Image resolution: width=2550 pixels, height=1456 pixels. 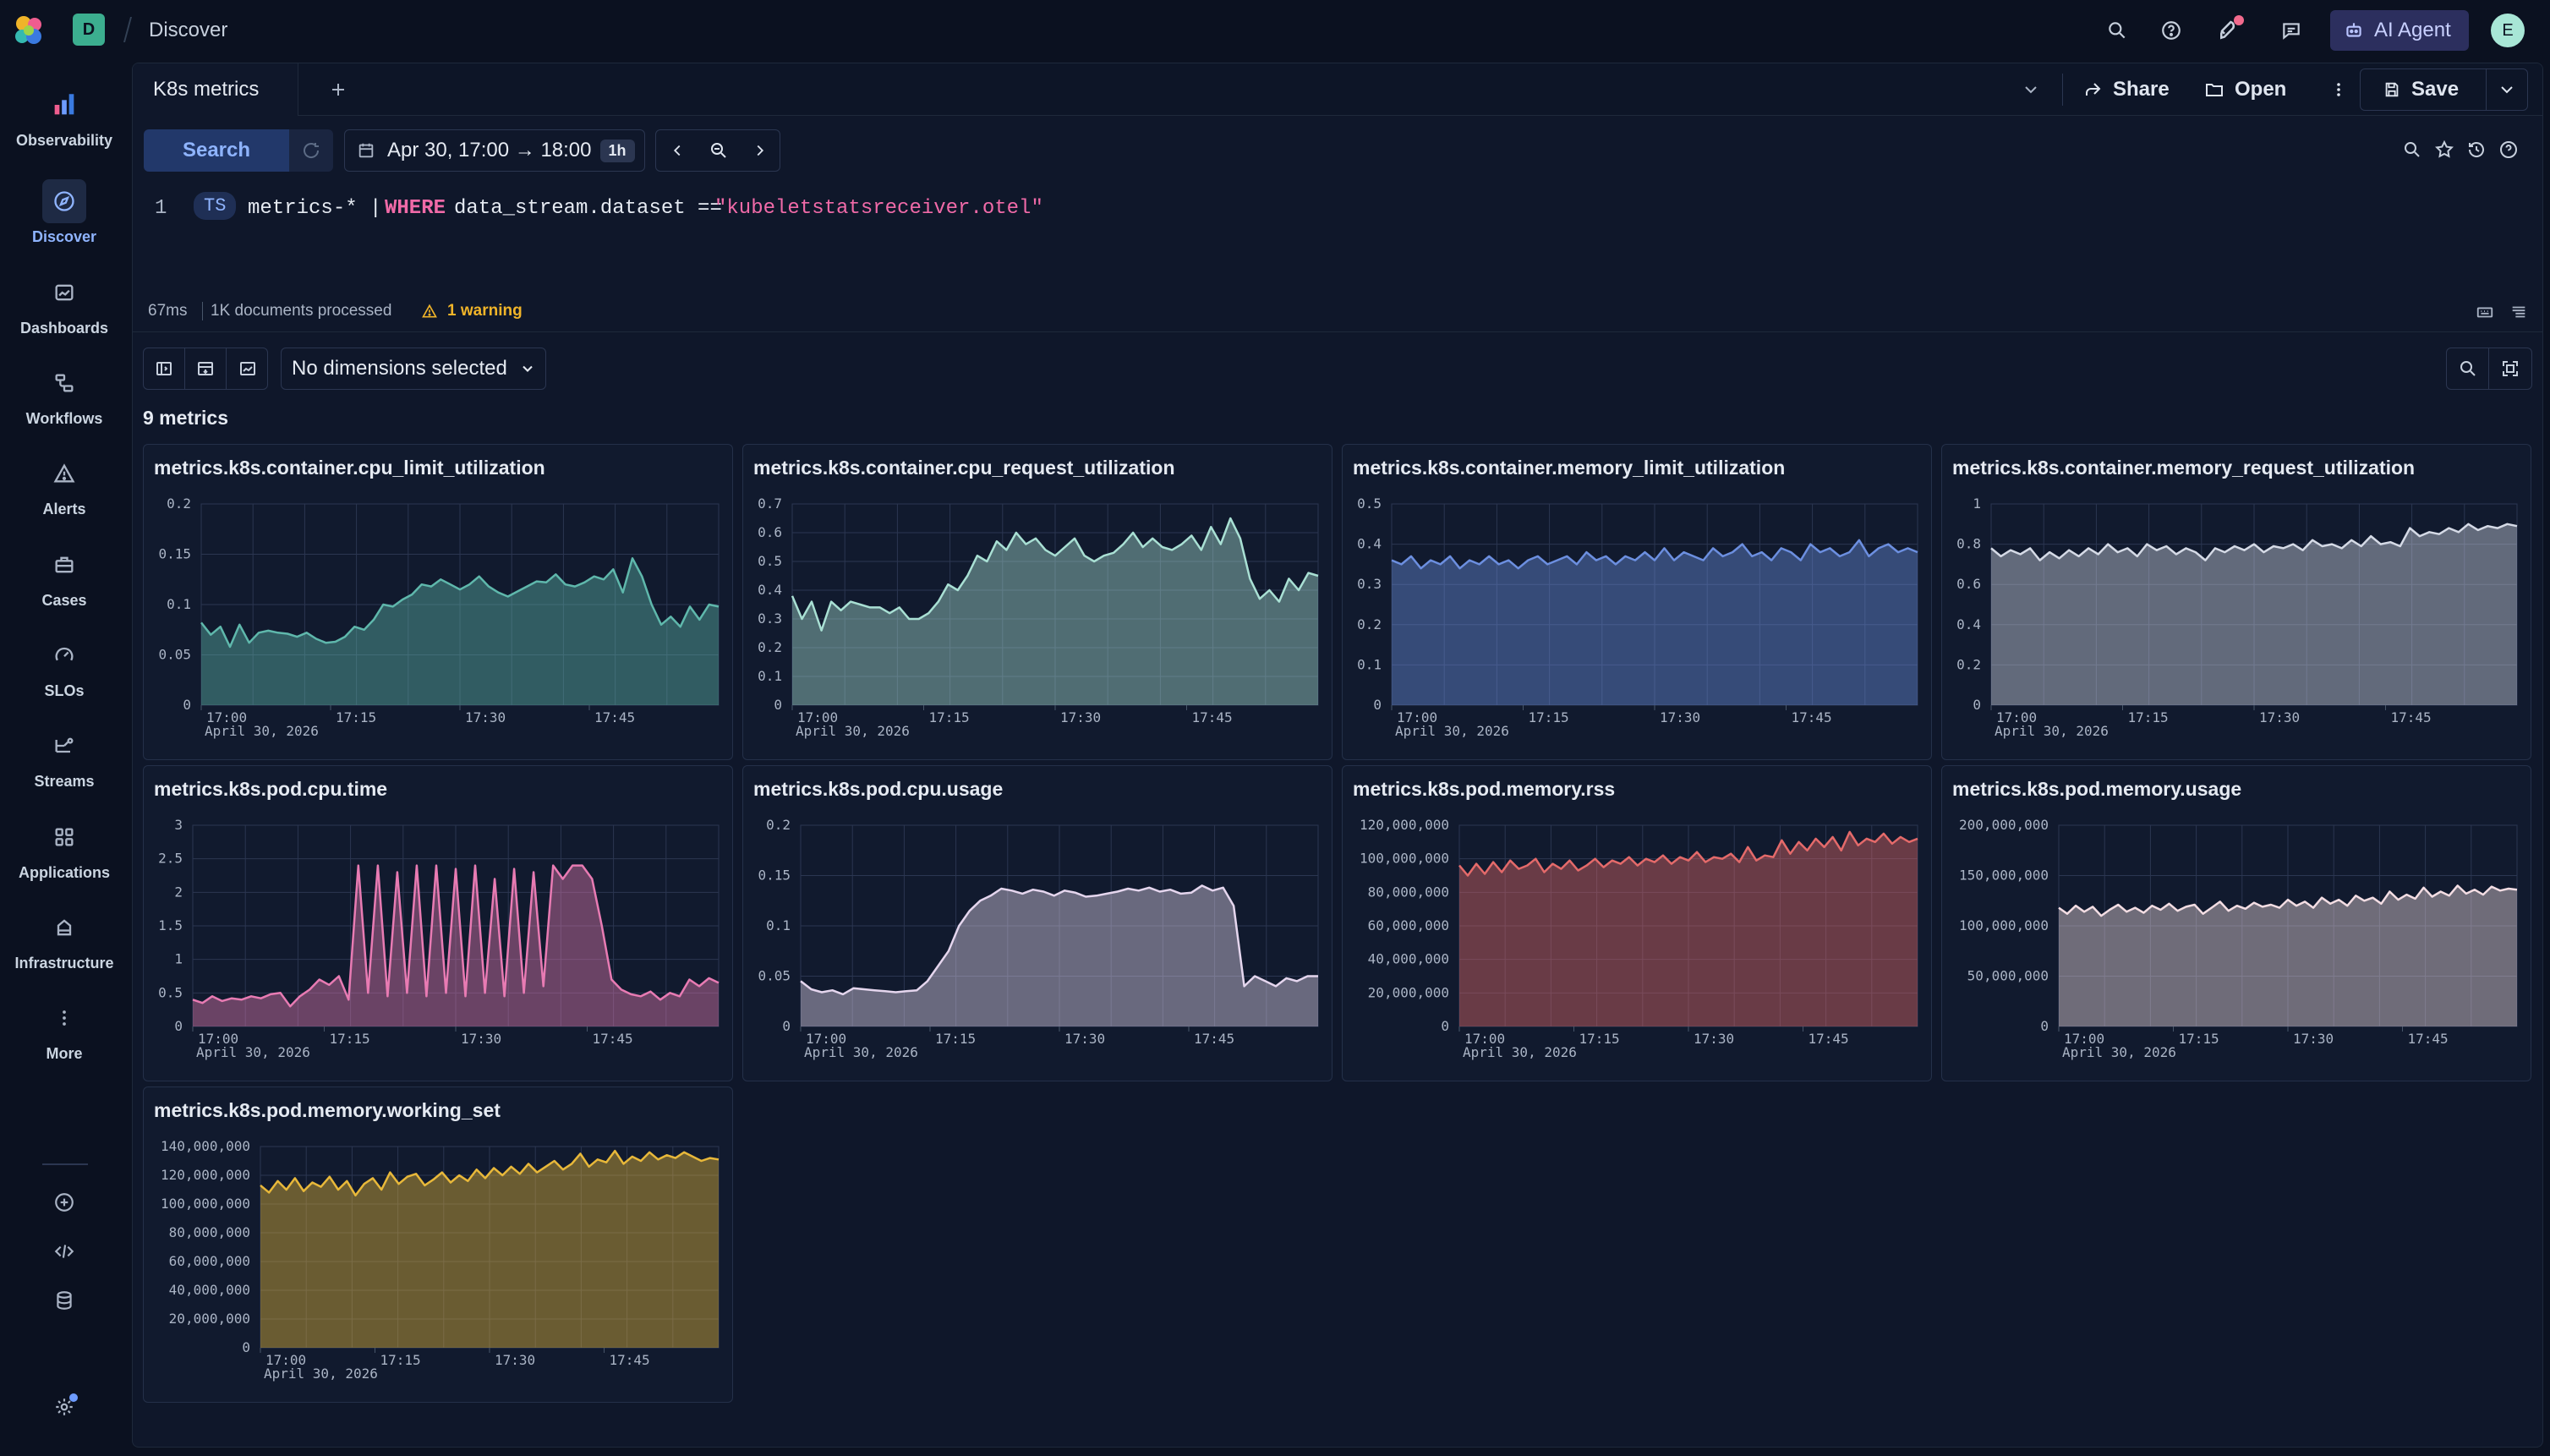 What do you see at coordinates (64, 1202) in the screenshot?
I see `add-data-icon` at bounding box center [64, 1202].